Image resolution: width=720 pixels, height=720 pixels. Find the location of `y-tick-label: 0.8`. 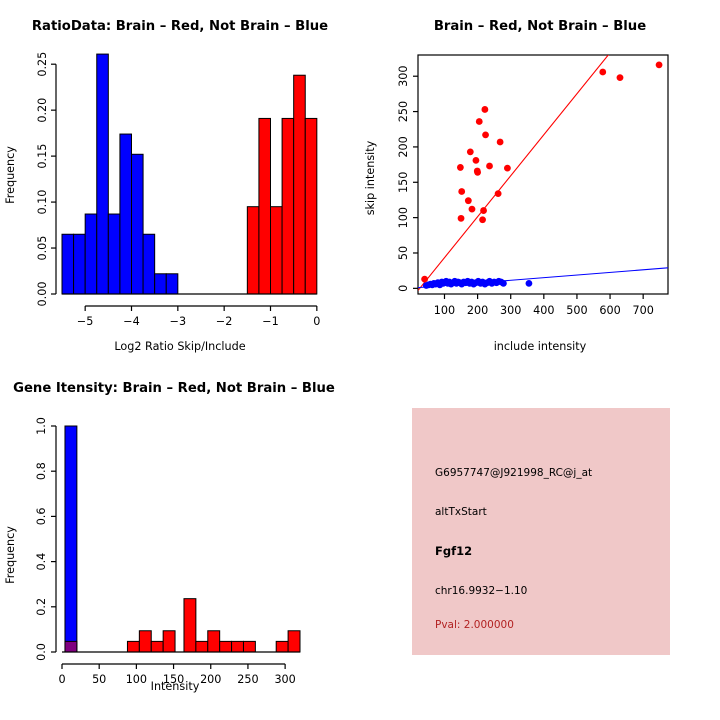

y-tick-label: 0.8 is located at coordinates (41, 471).